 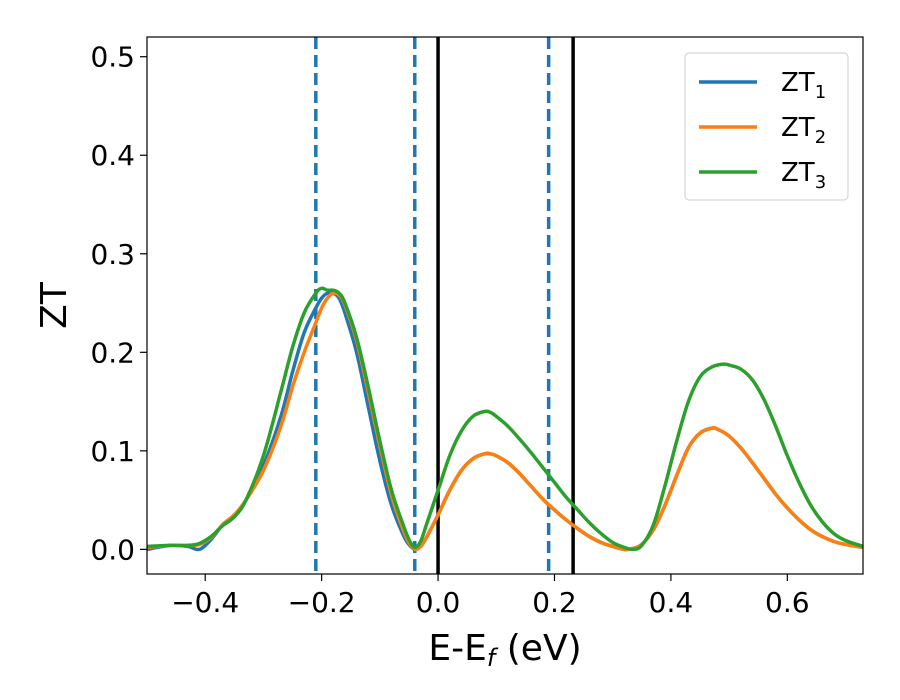 What do you see at coordinates (112, 57) in the screenshot?
I see `y-tick-label: 0.5` at bounding box center [112, 57].